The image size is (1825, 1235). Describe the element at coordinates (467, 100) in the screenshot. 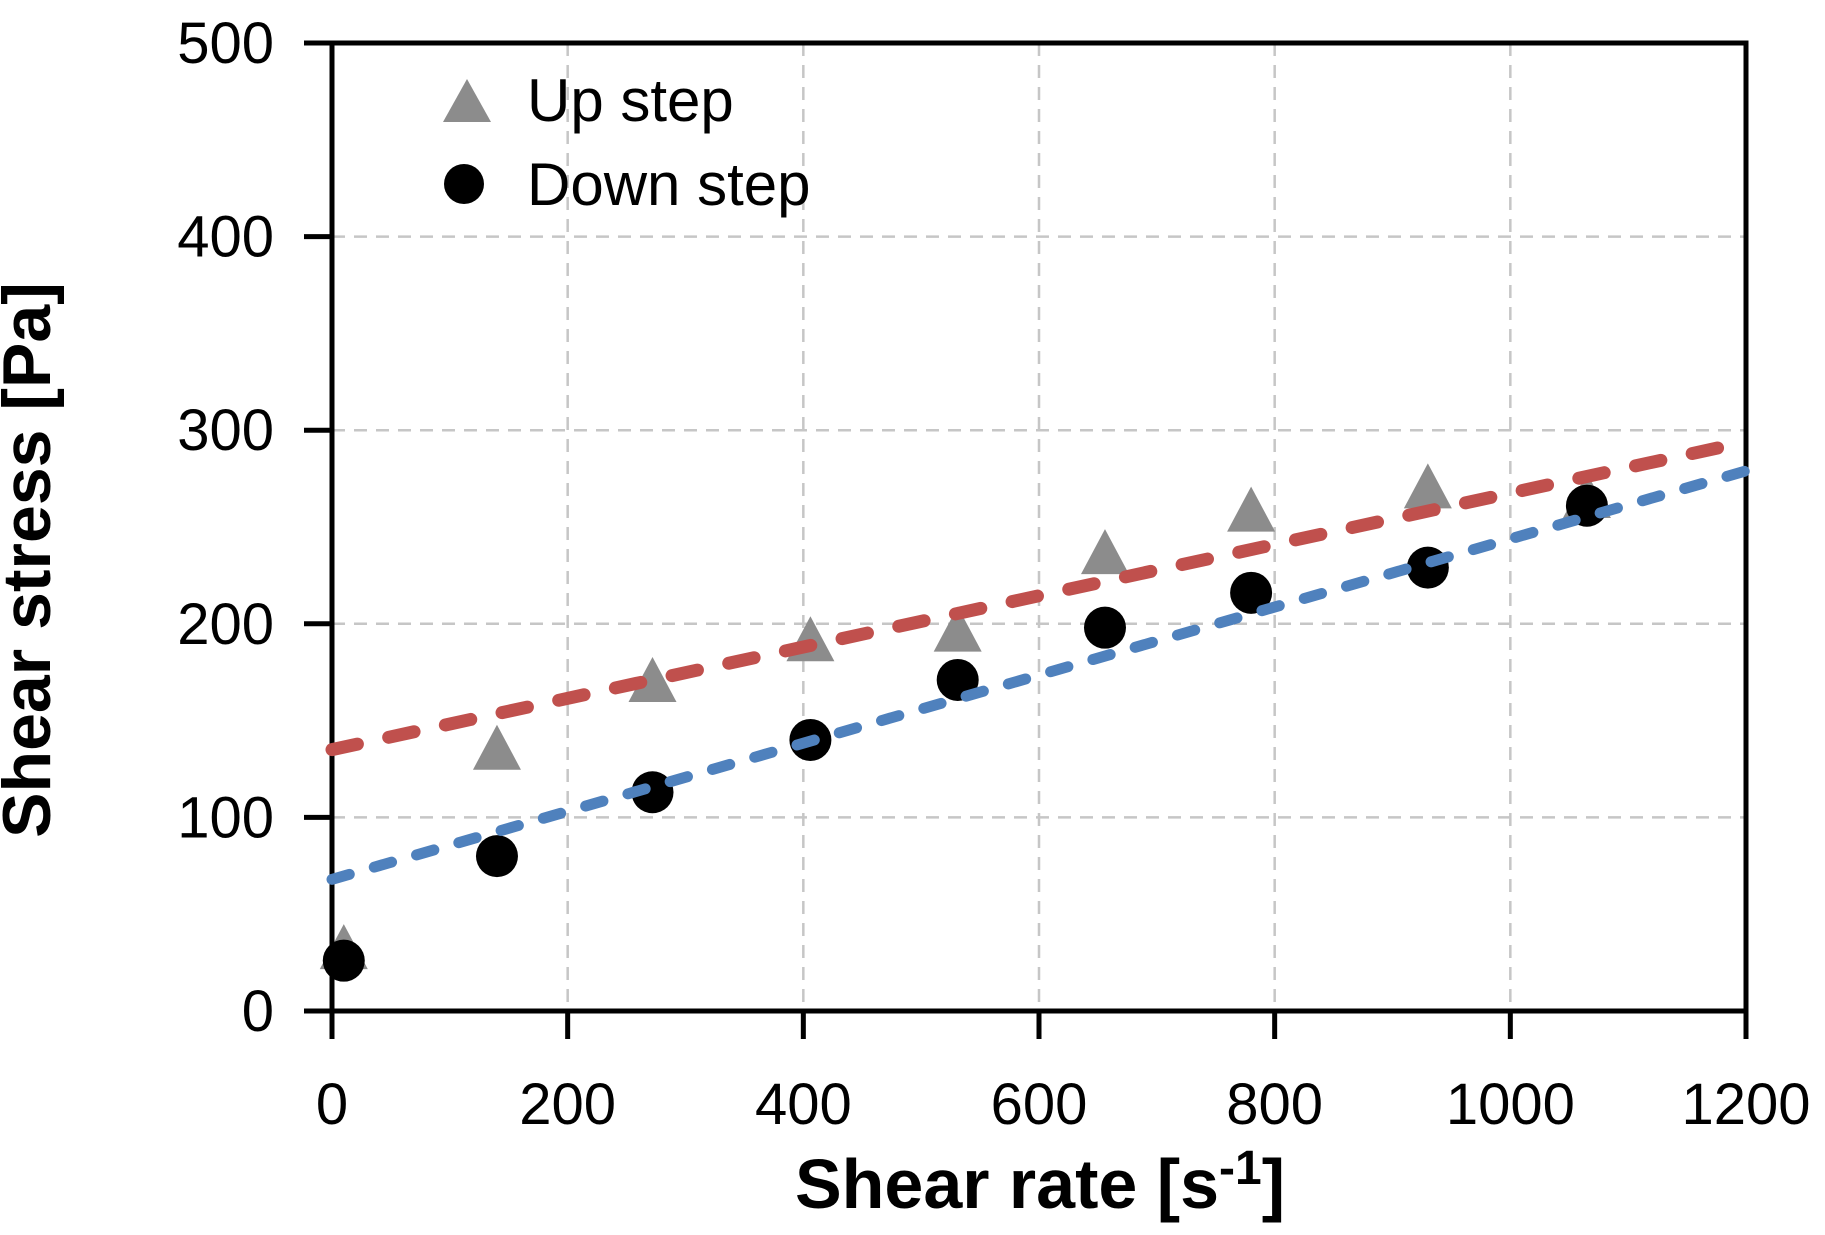

I see `legend-marker-triangle-icon` at that location.